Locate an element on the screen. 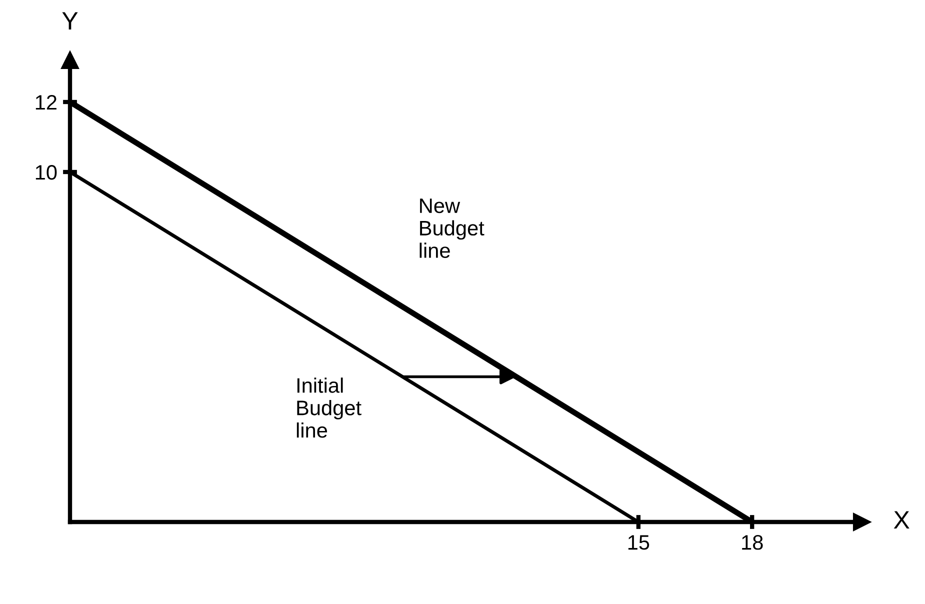 This screenshot has width=925, height=604. x-tick-label: 18 is located at coordinates (752, 542).